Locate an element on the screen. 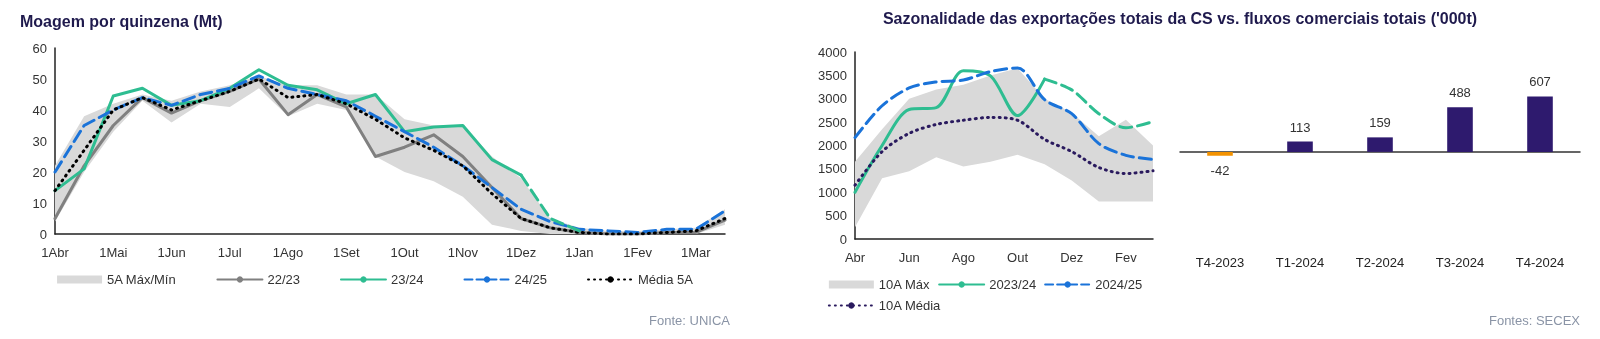 Image resolution: width=1600 pixels, height=339 pixels. x-tick-label: 1Jun is located at coordinates (171, 252).